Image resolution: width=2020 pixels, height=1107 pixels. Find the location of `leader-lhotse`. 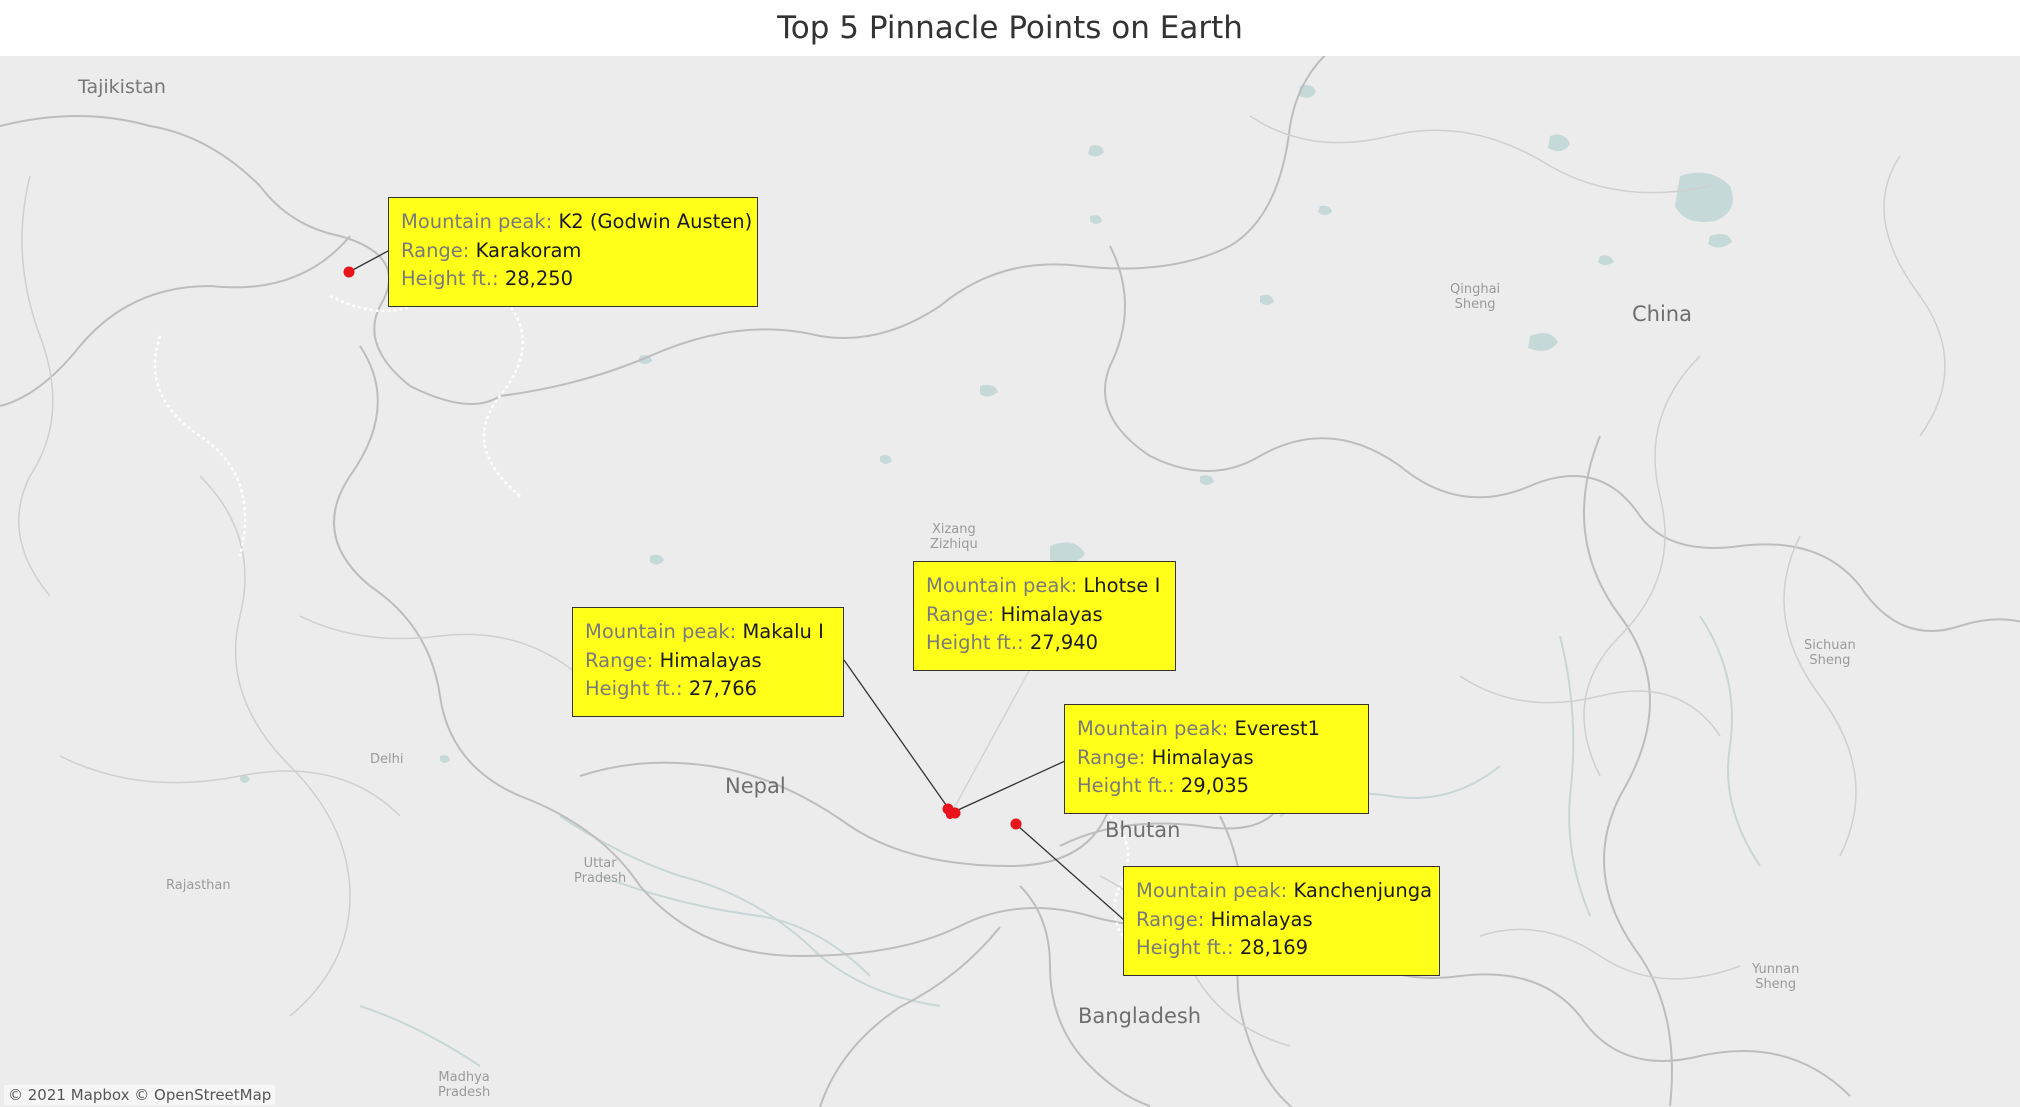

leader-lhotse is located at coordinates (997, 728).